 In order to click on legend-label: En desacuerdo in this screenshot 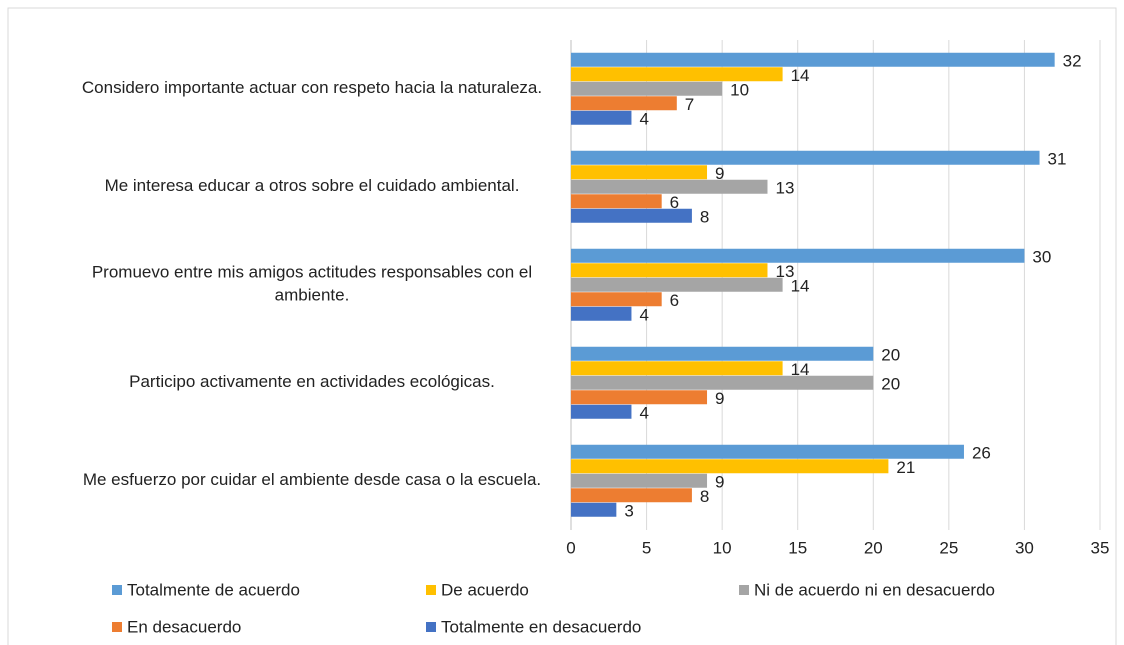, I will do `click(184, 626)`.